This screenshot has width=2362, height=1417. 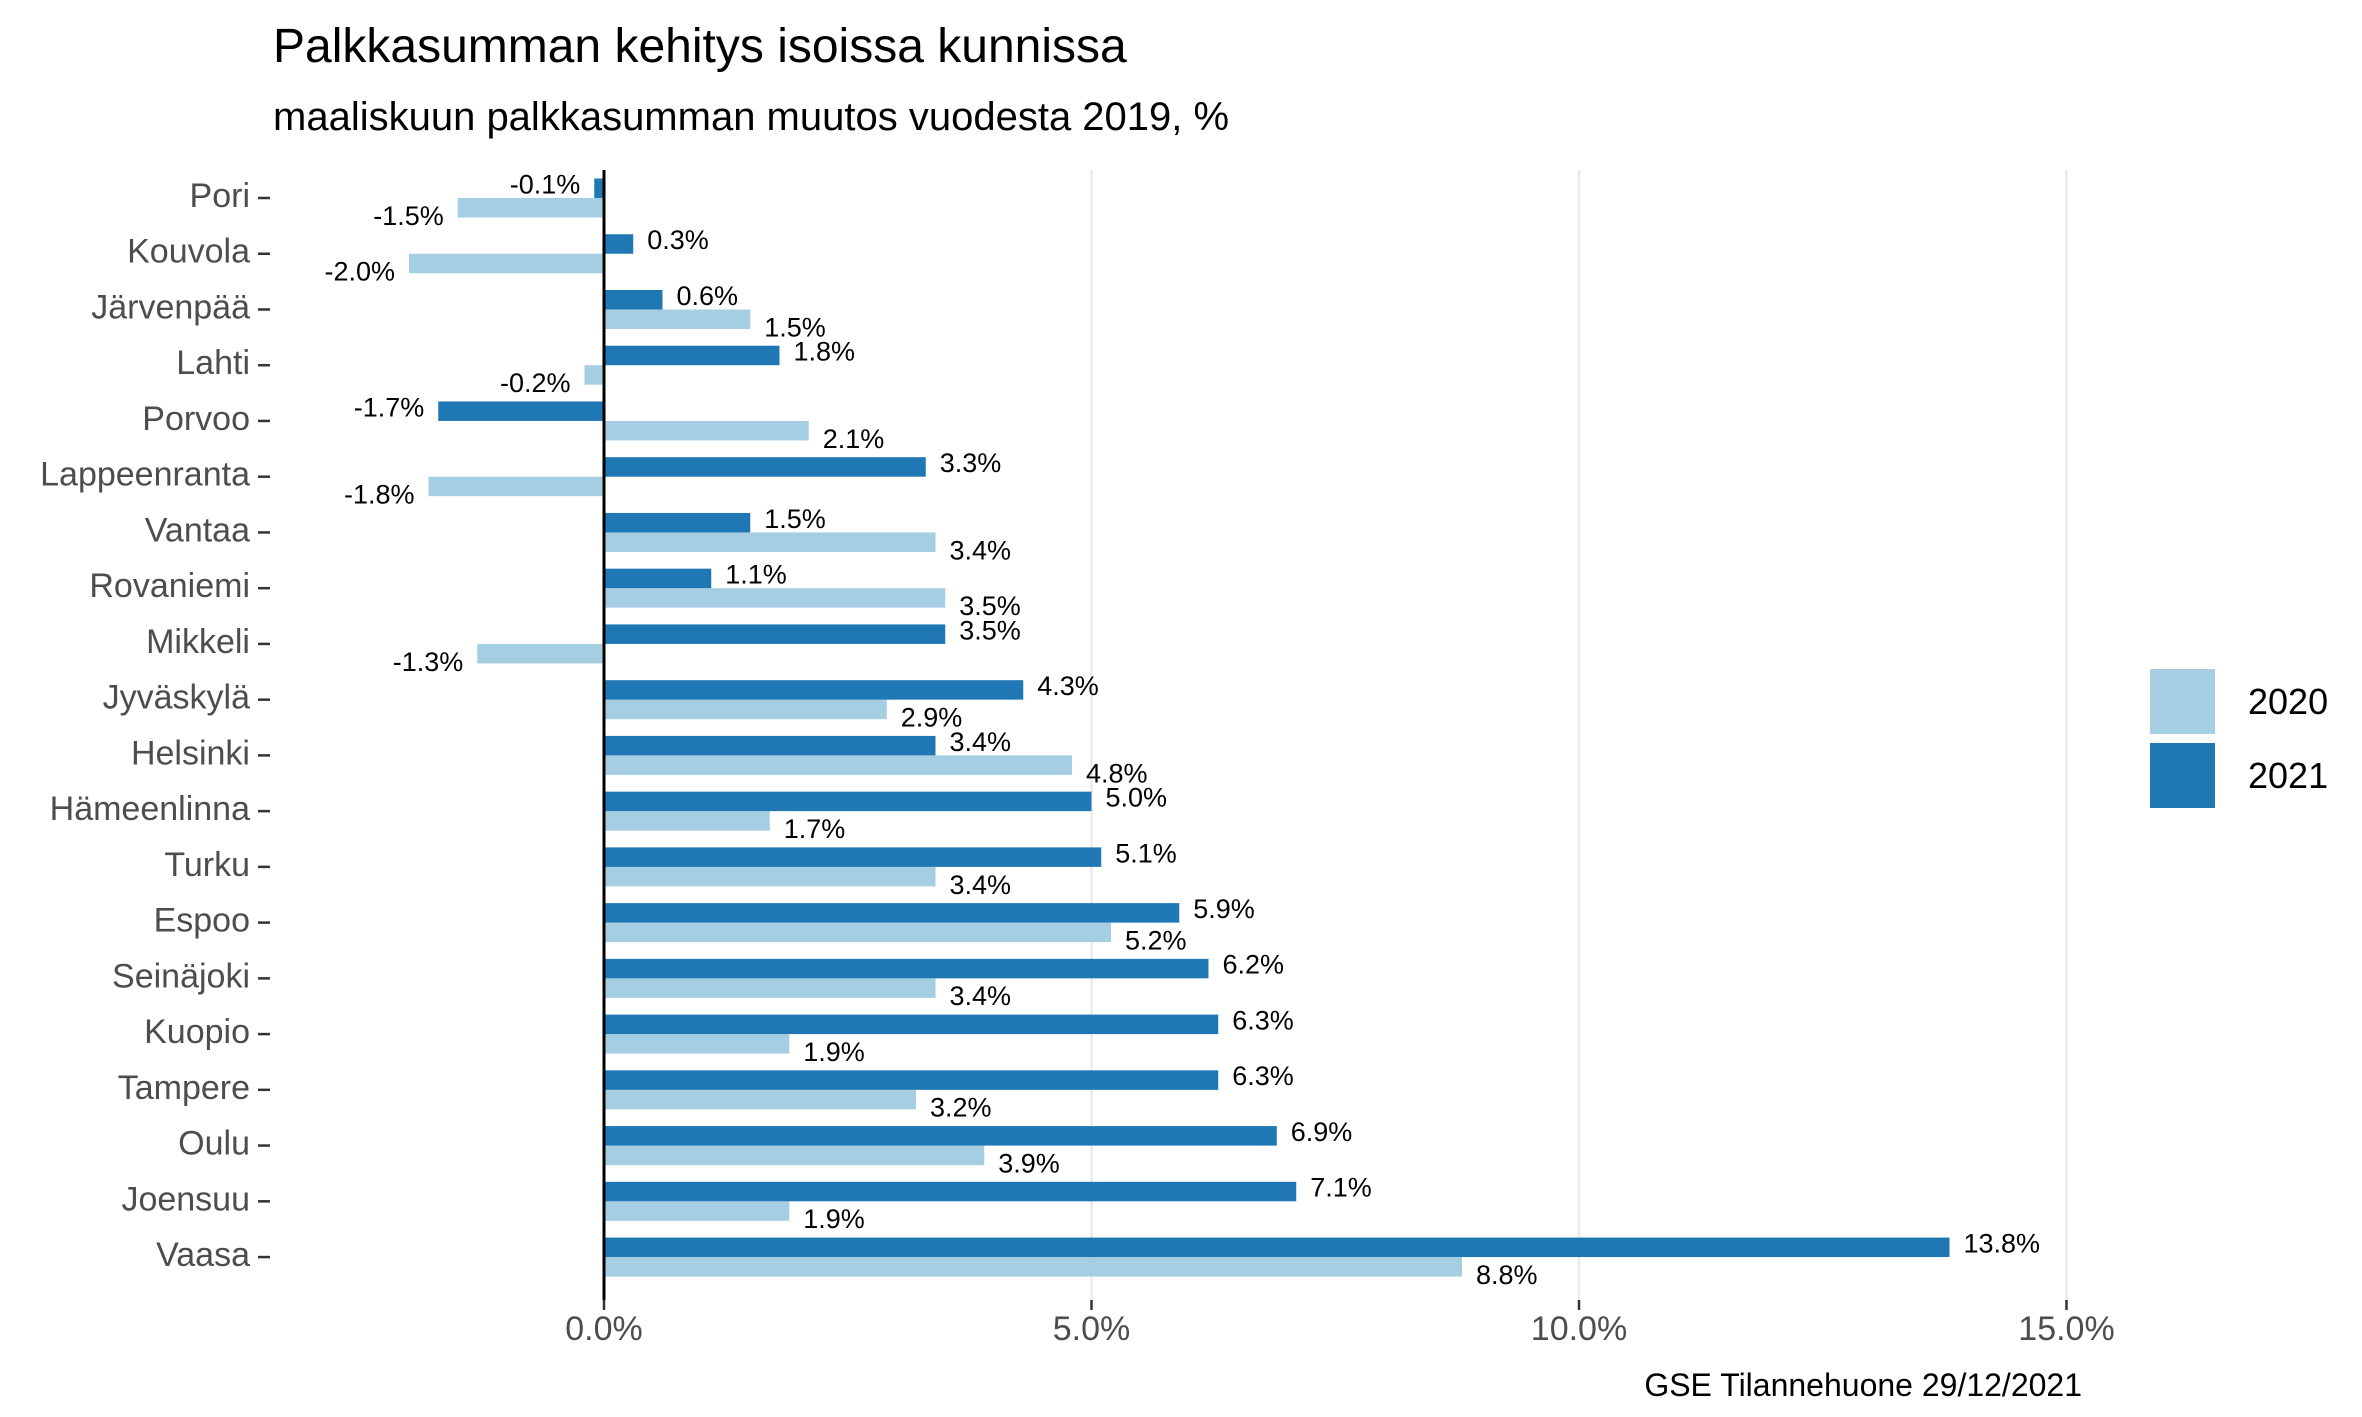 I want to click on data-label-lahti-2021: 1.8%, so click(x=825, y=352).